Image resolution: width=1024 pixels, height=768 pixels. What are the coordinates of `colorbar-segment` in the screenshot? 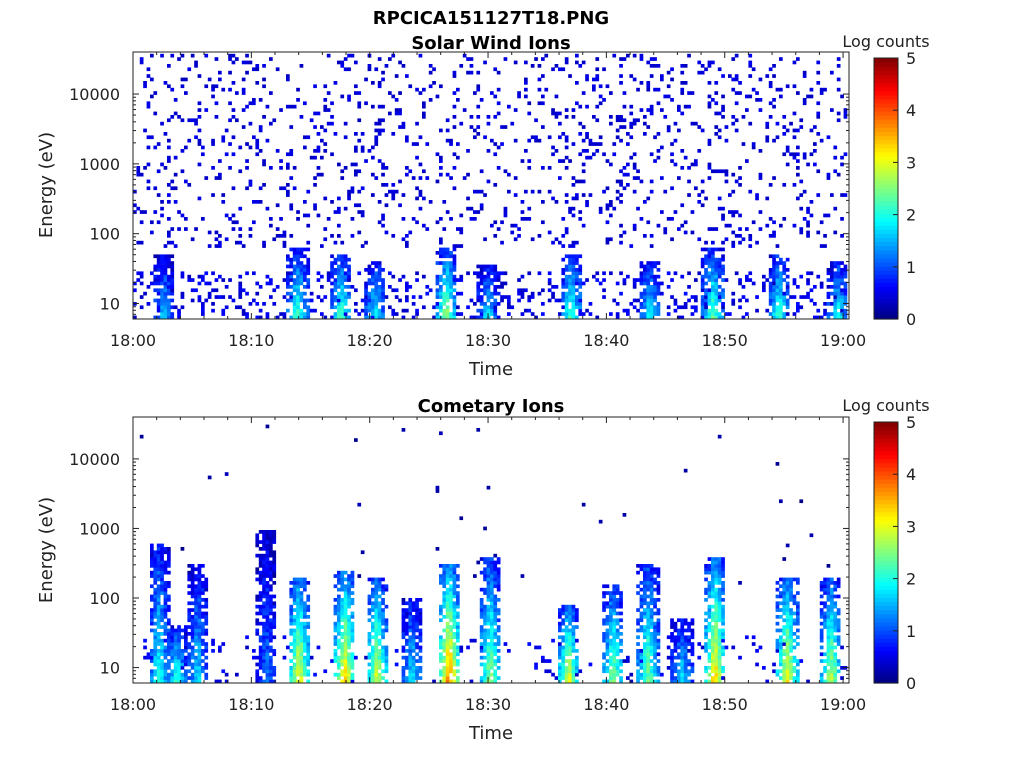 It's located at (886, 309).